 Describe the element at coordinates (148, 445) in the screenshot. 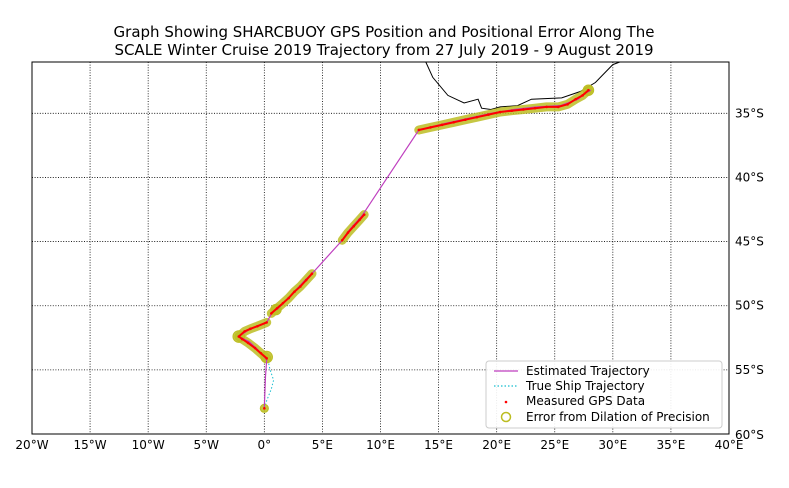

I see `x-tick-label: 10°W` at that location.